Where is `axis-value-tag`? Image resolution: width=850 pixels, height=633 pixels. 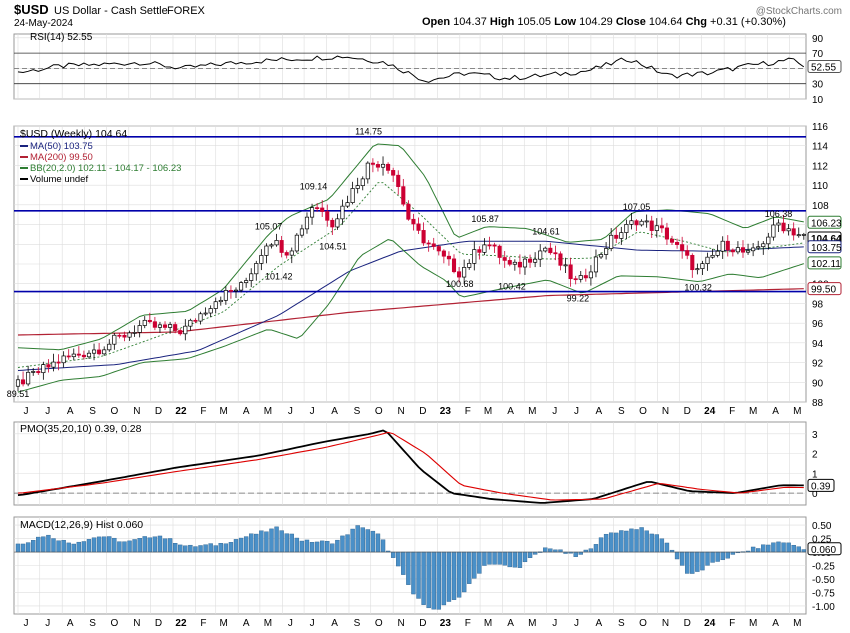 axis-value-tag is located at coordinates (824, 289).